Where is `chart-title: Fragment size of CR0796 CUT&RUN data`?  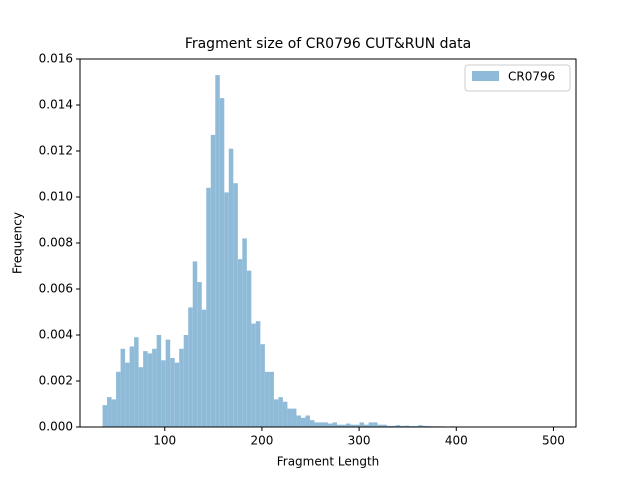 chart-title: Fragment size of CR0796 CUT&RUN data is located at coordinates (328, 44).